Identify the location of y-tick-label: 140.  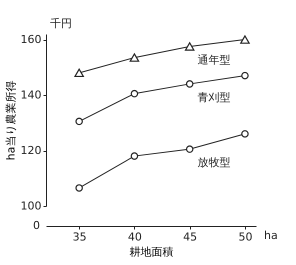
(31, 95).